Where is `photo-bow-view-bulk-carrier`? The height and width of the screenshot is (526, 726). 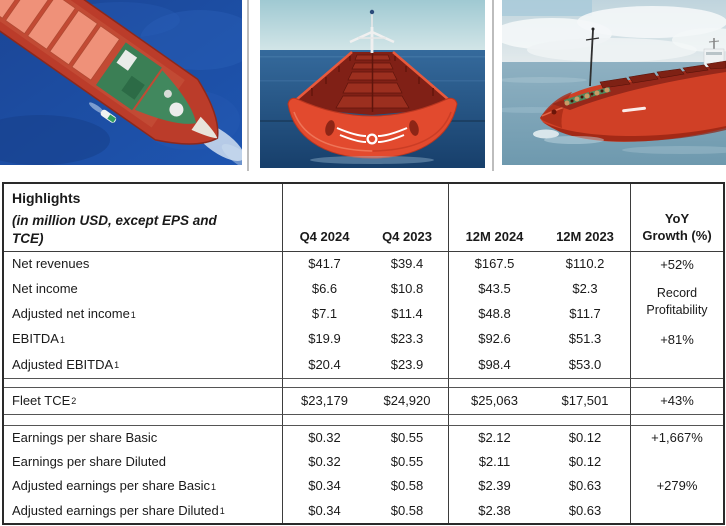
photo-bow-view-bulk-carrier is located at coordinates (372, 84).